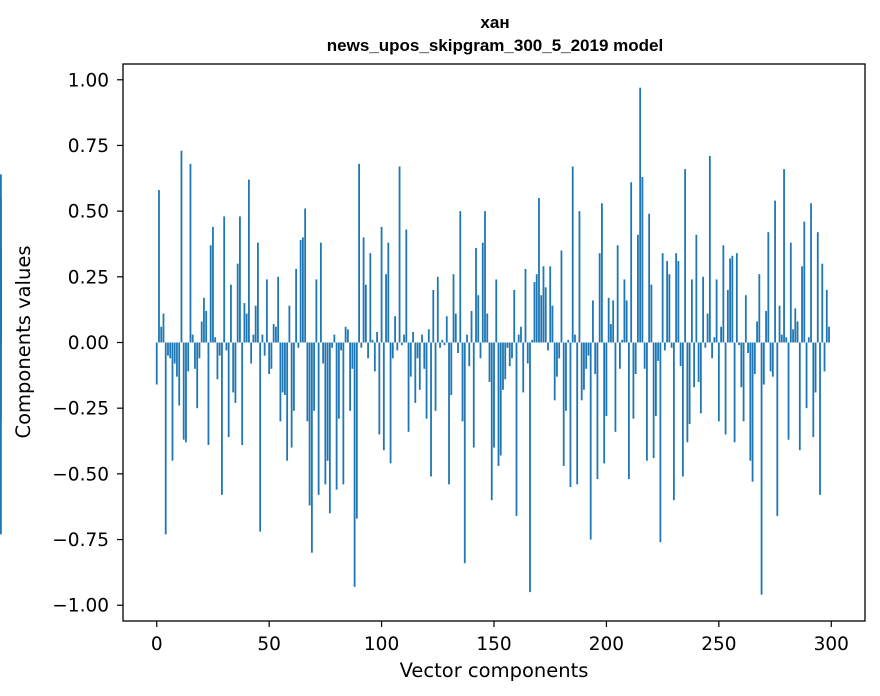 The image size is (880, 696). What do you see at coordinates (495, 45) in the screenshot?
I see `chart-title-model: news_upos_skipgram_300_5_2019 model` at bounding box center [495, 45].